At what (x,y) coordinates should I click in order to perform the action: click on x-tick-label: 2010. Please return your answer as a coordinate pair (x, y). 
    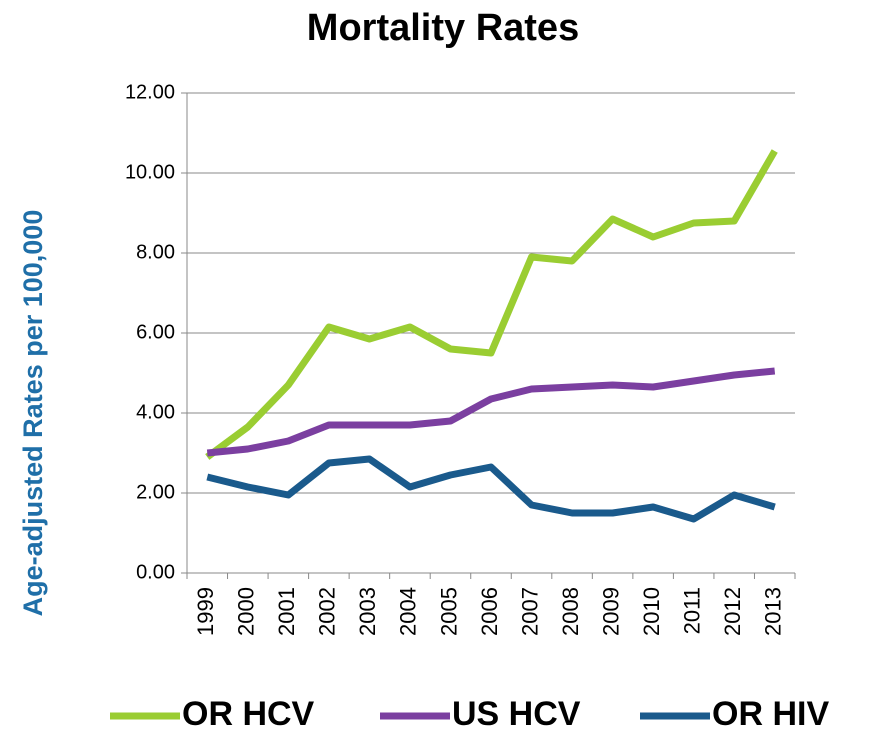
    Looking at the image, I should click on (651, 611).